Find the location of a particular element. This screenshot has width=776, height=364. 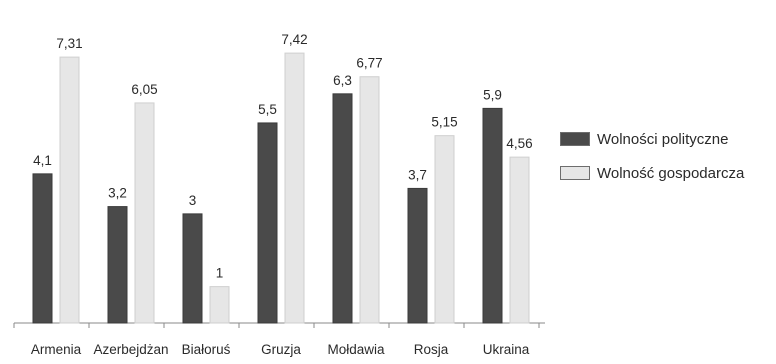

x-tick-label-2: Azerbejdżan is located at coordinates (130, 349).